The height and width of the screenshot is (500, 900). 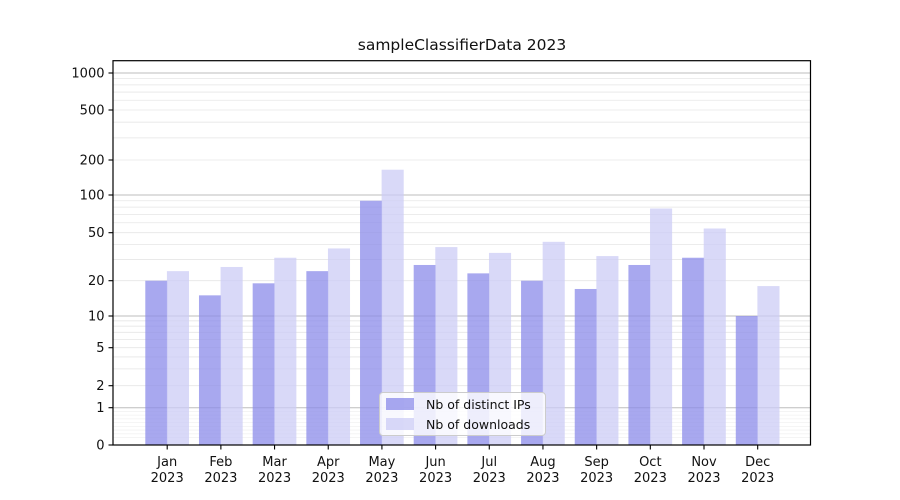 What do you see at coordinates (768, 365) in the screenshot?
I see `bar-downloads-dec` at bounding box center [768, 365].